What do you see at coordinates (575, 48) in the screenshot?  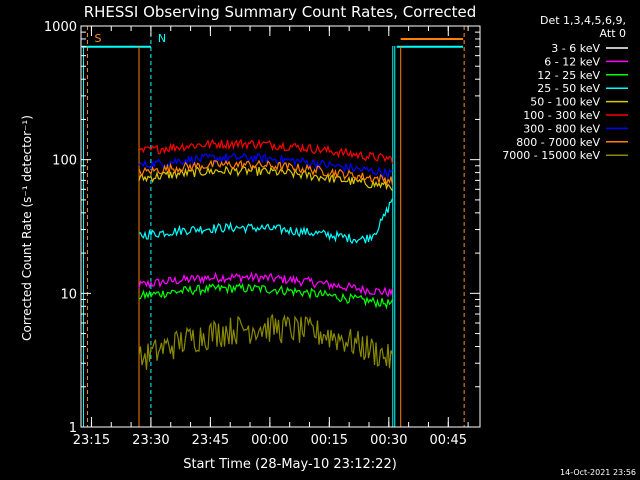 I see `legend-entry-label: 3 - 6 keV` at bounding box center [575, 48].